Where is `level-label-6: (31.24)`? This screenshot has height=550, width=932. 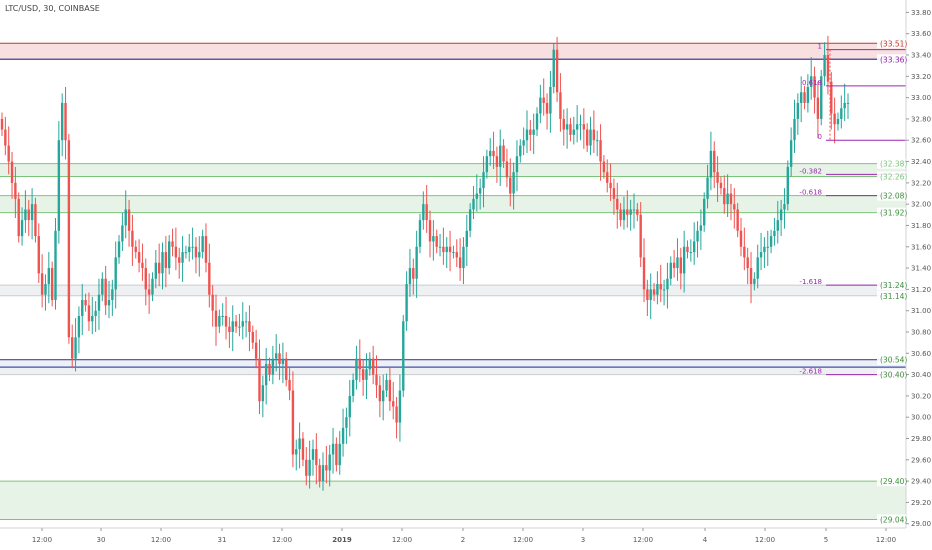
level-label-6: (31.24) is located at coordinates (893, 285).